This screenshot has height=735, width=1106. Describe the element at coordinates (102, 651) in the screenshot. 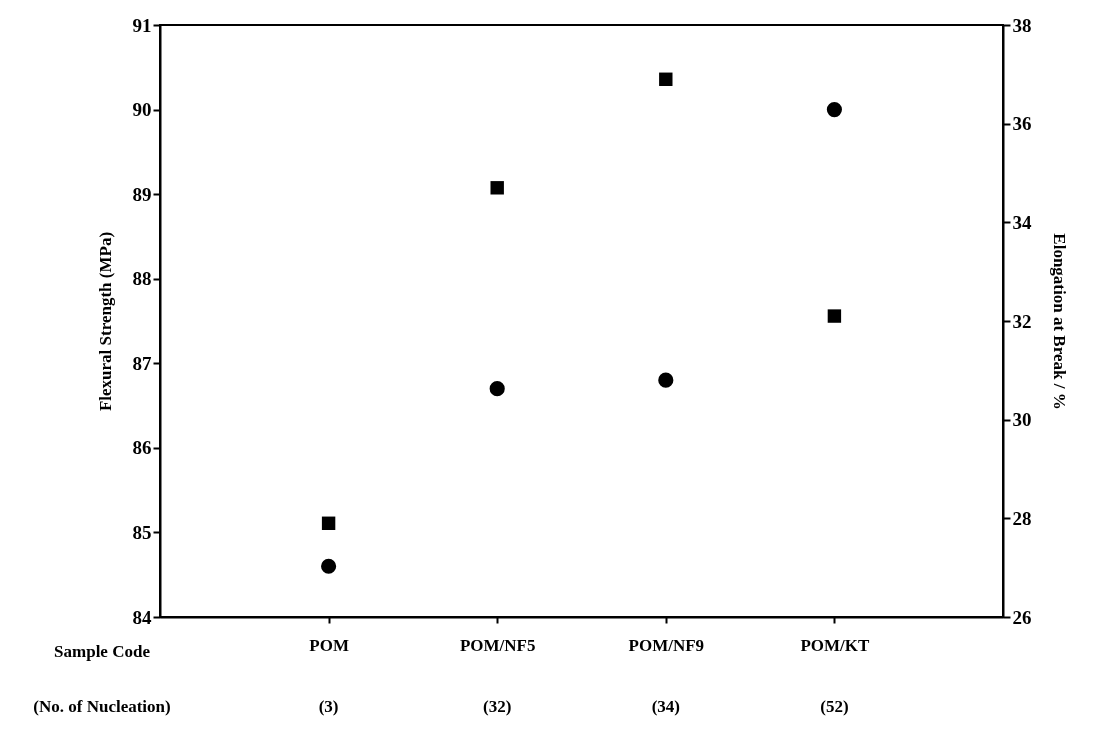

I see `text: Sample Code` at that location.